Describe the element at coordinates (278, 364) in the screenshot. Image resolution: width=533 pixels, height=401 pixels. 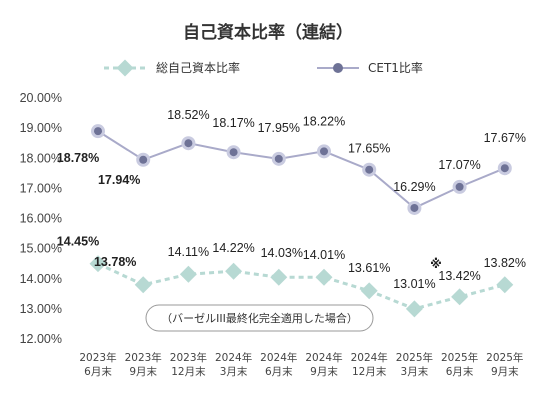
I see `x-tick-label: 2024年 6月末` at that location.